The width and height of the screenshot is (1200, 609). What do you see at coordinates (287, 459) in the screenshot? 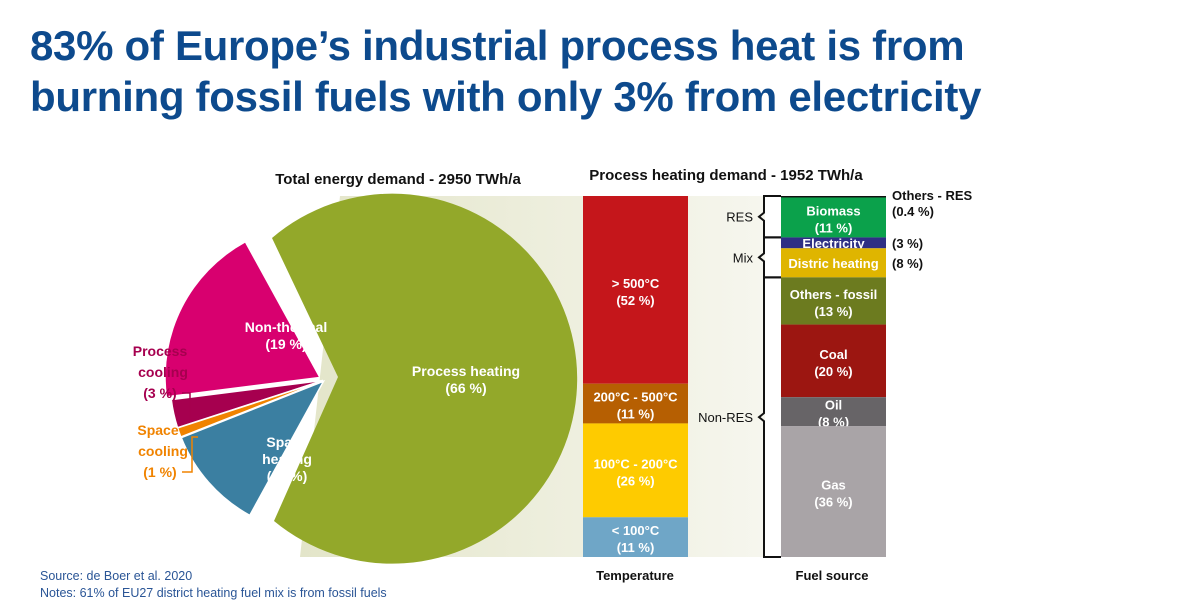
I see `label-space-heating: Space heating (11 %)` at bounding box center [287, 459].